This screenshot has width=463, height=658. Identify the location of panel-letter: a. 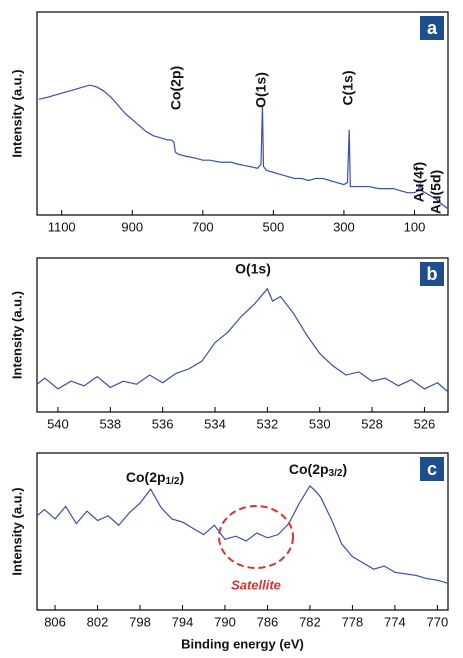
(432, 28).